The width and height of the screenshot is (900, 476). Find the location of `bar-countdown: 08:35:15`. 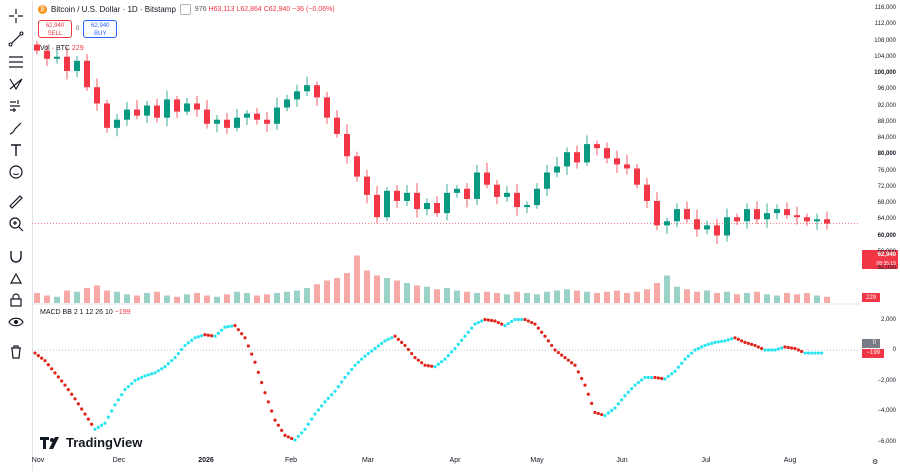

bar-countdown: 08:35:15 is located at coordinates (886, 264).